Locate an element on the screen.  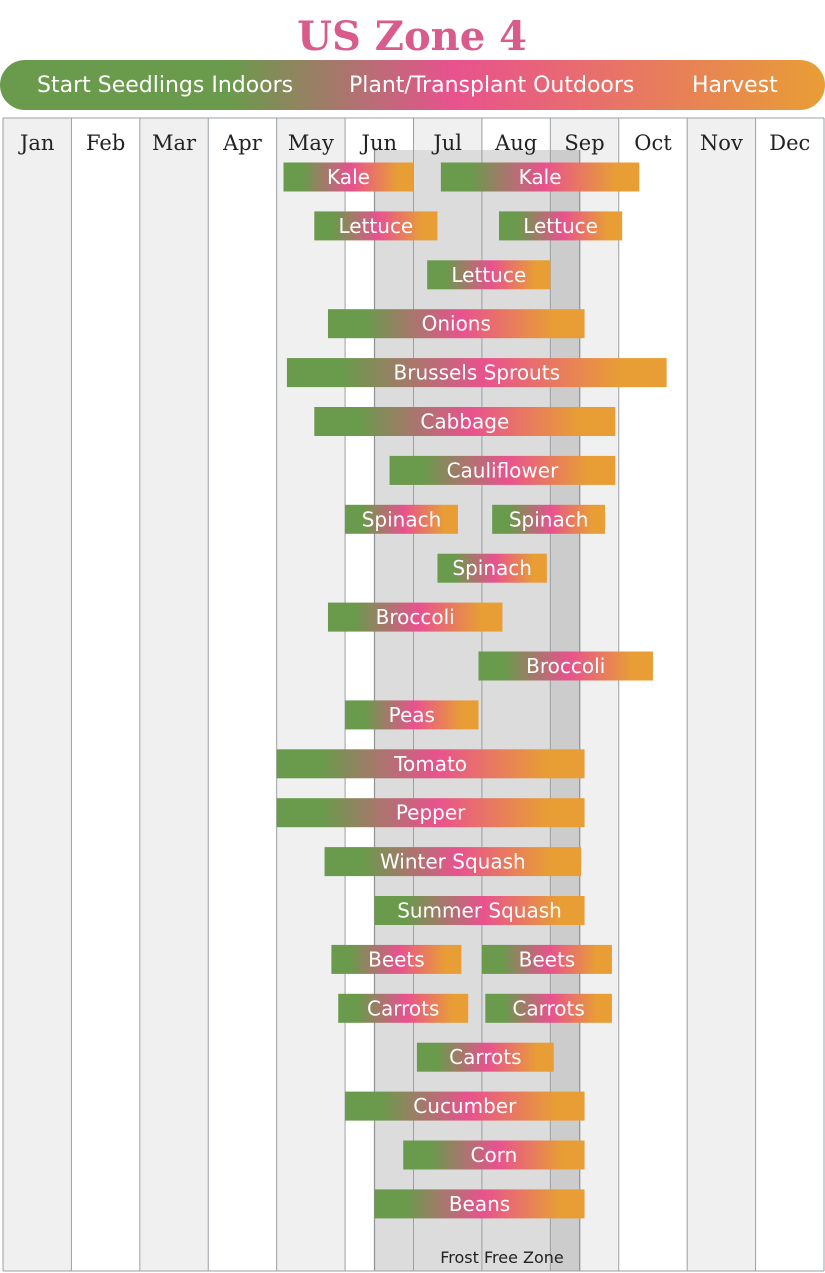
month-column-may is located at coordinates (311, 694).